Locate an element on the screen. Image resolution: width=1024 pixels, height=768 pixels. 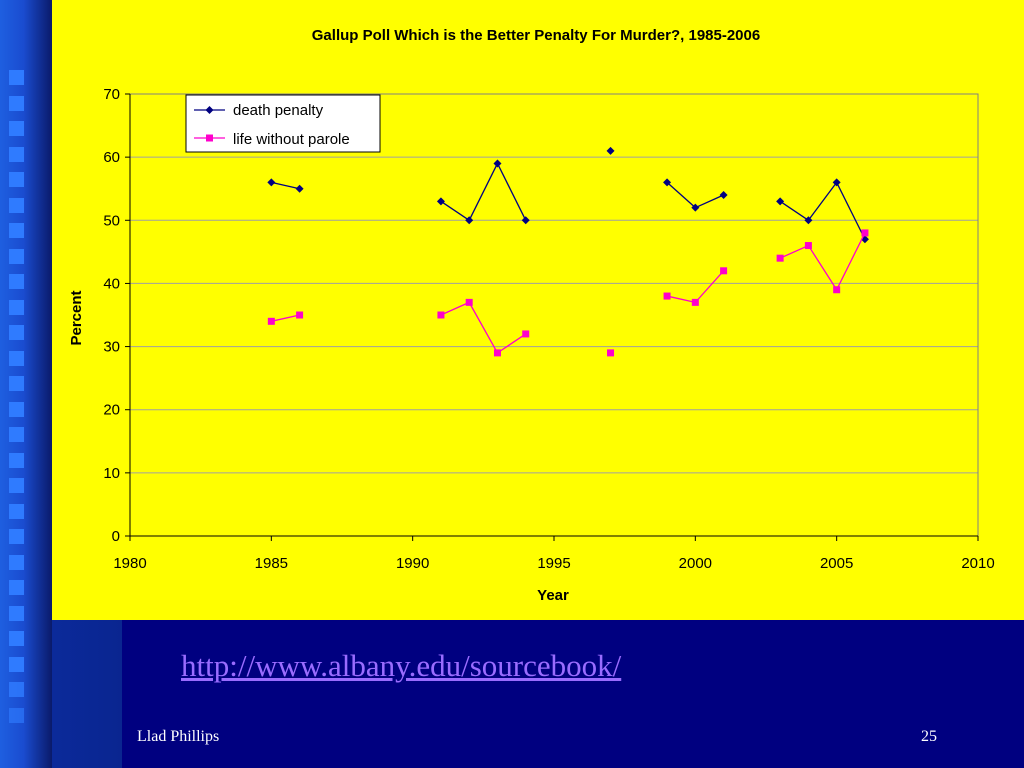
source-link: http://www.albany.edu/sourcebook/ is located at coordinates (401, 665).